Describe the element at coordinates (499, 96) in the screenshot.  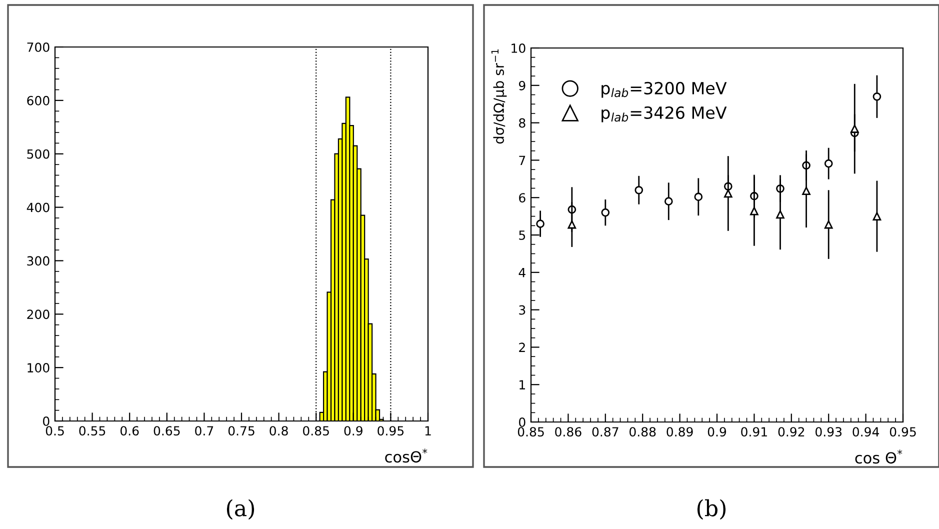
I see `y-axis-title: dσ/dΩ/μb sr$^{−1}$` at that location.